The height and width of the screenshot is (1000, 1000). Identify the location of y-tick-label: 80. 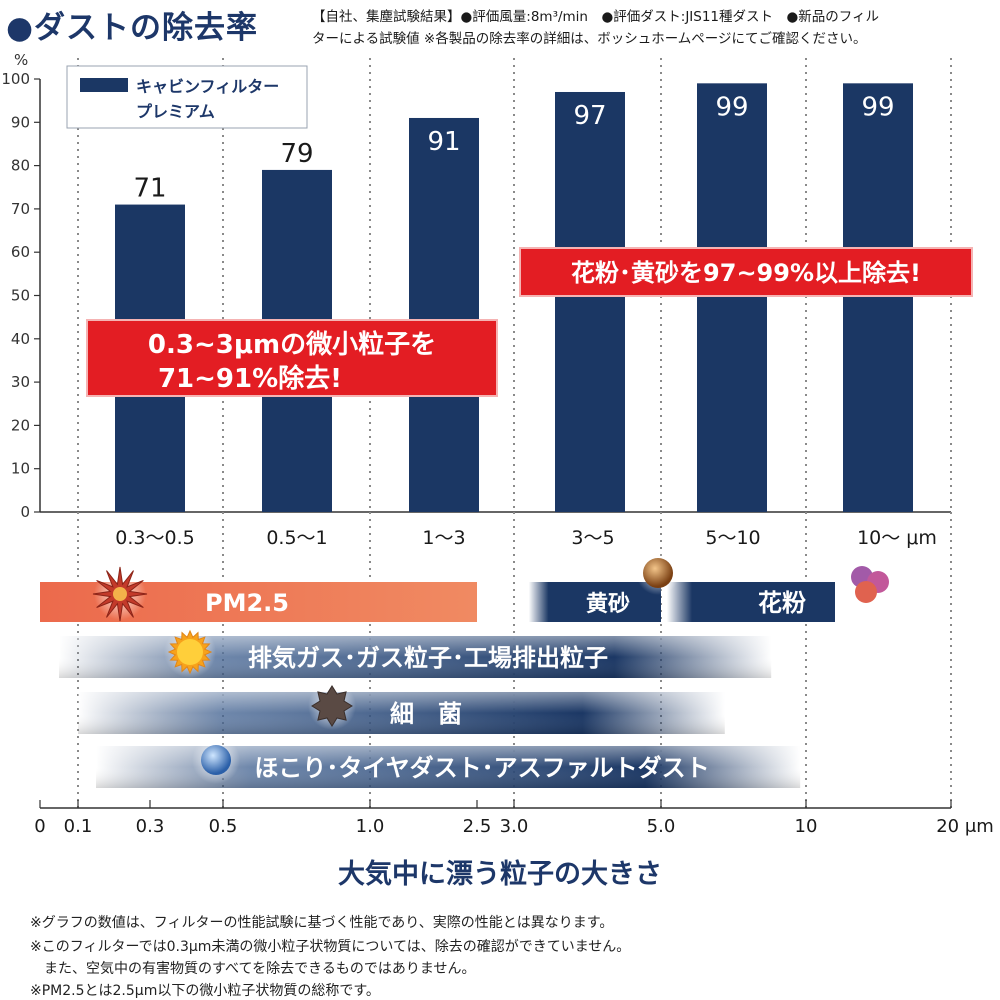
(20, 166).